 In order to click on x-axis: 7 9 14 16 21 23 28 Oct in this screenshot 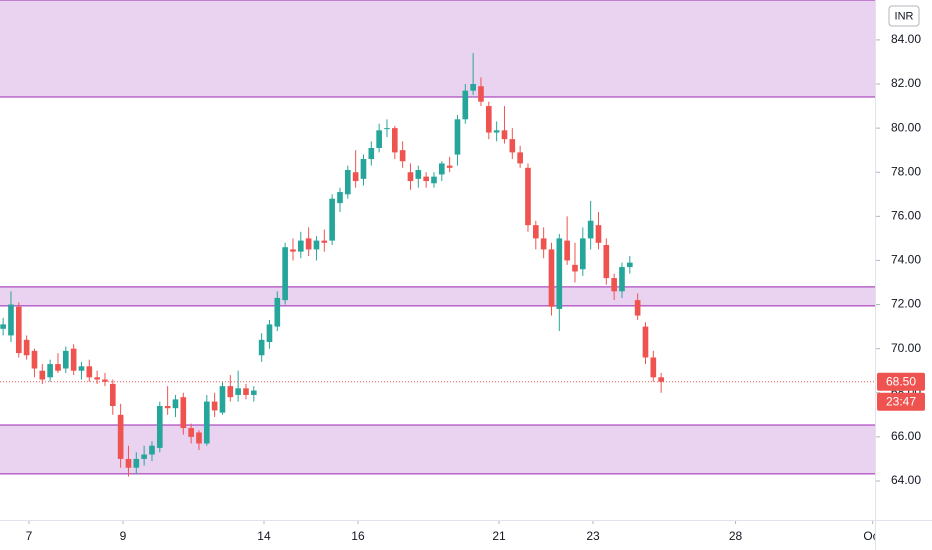, I will do `click(454, 531)`.